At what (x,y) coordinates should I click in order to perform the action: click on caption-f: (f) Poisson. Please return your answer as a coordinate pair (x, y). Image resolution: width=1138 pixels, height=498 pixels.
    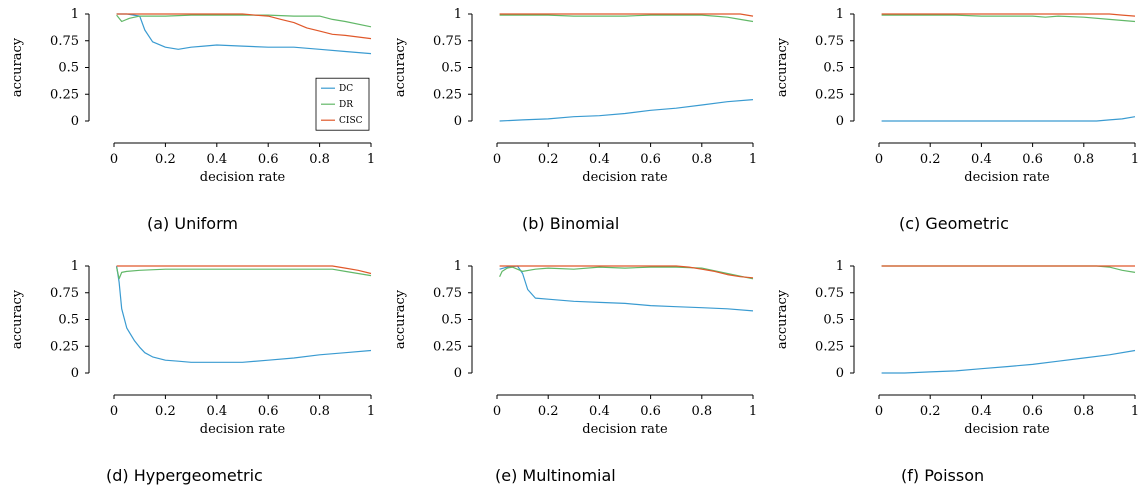
    Looking at the image, I should click on (943, 475).